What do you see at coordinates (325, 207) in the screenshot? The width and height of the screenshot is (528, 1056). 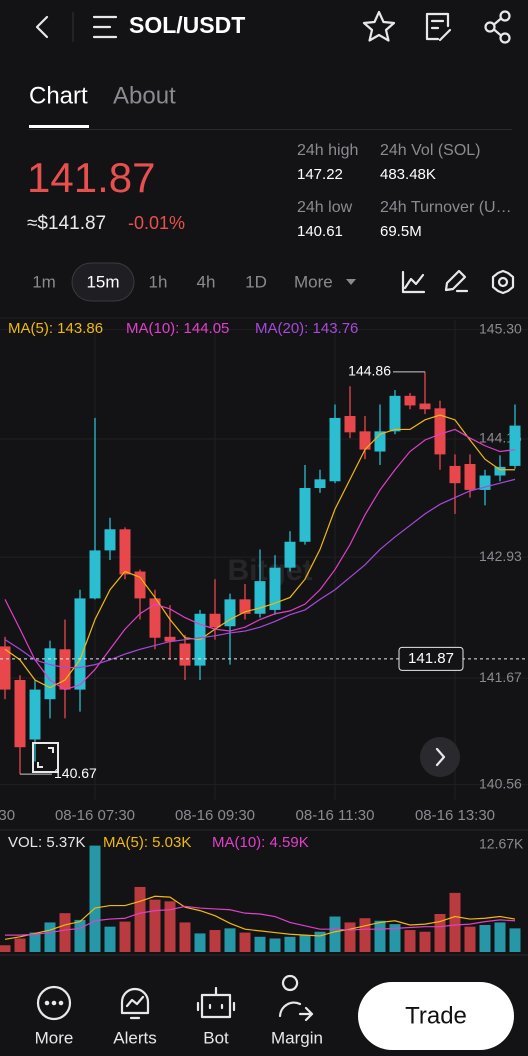 I see `stat-label: 24h low` at bounding box center [325, 207].